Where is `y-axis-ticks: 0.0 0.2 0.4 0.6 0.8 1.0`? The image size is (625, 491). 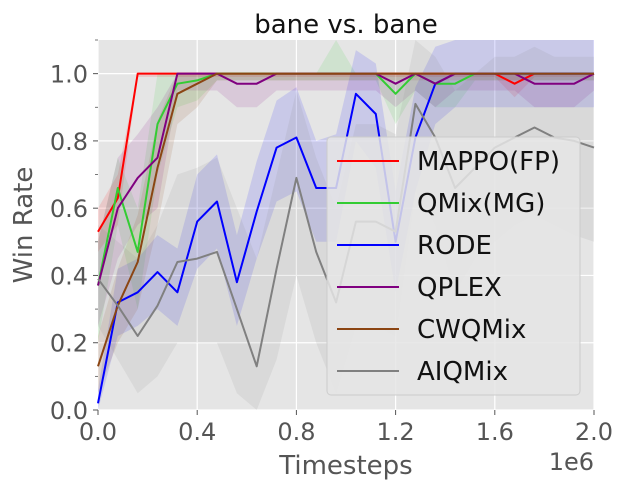
y-axis-ticks: 0.0 0.2 0.4 0.6 0.8 1.0 is located at coordinates (74, 232).